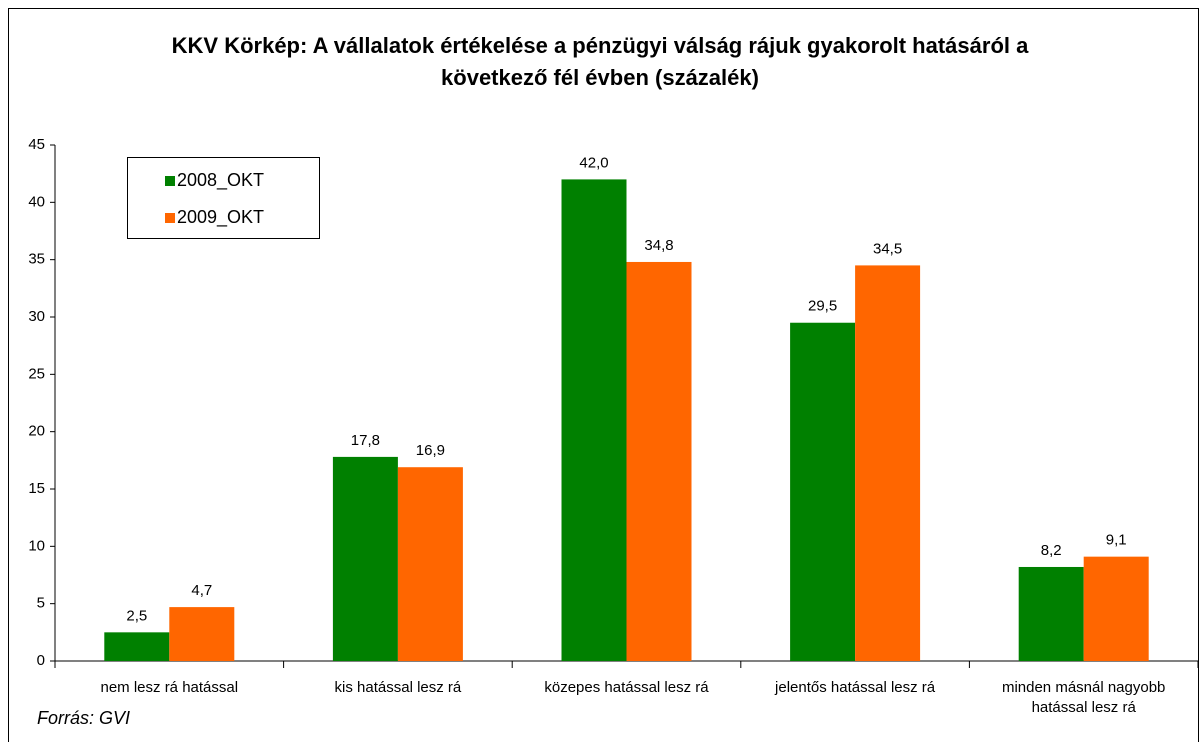  What do you see at coordinates (365, 440) in the screenshot?
I see `value-label: 17,8` at bounding box center [365, 440].